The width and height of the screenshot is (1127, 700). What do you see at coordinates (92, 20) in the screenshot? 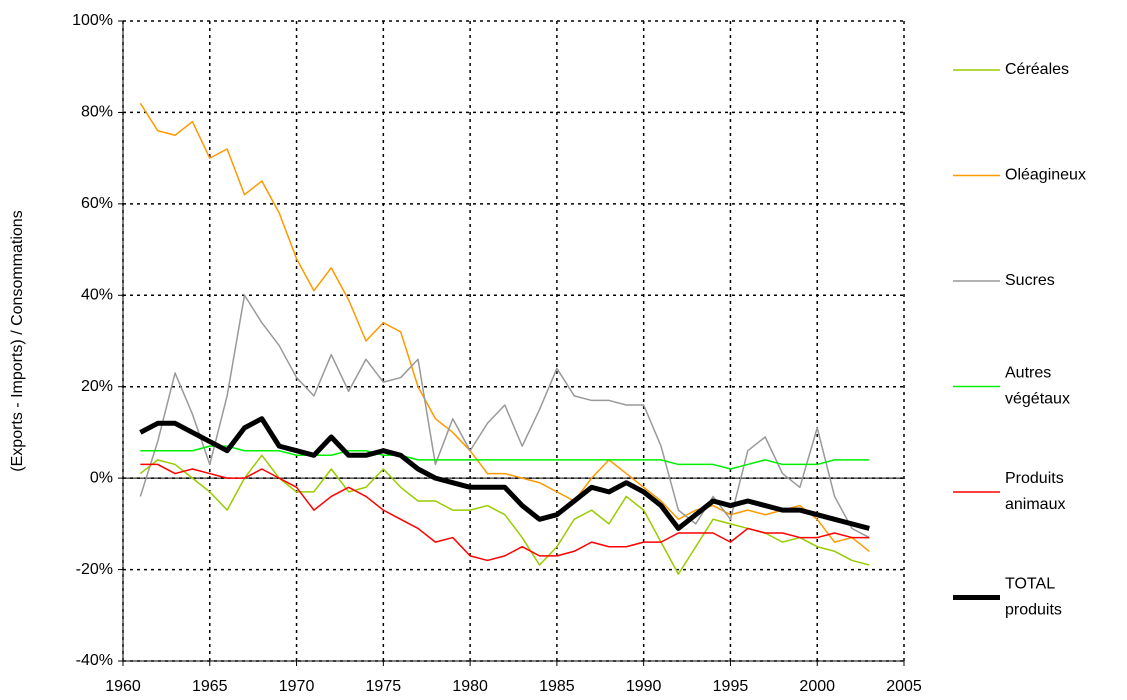
I see `y-tick-label: 100%` at bounding box center [92, 20].